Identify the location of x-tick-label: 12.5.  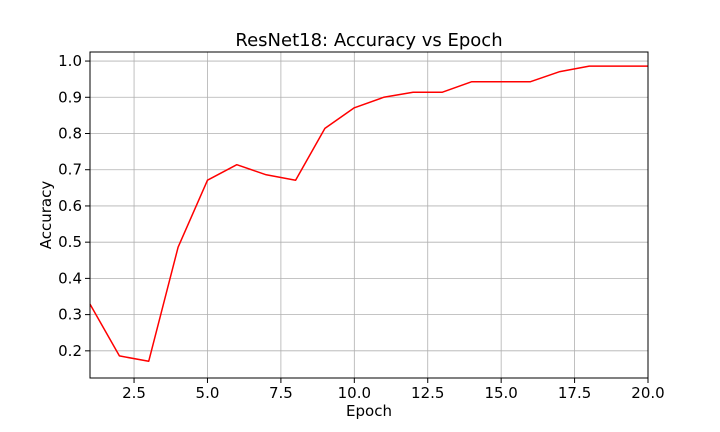
(427, 393).